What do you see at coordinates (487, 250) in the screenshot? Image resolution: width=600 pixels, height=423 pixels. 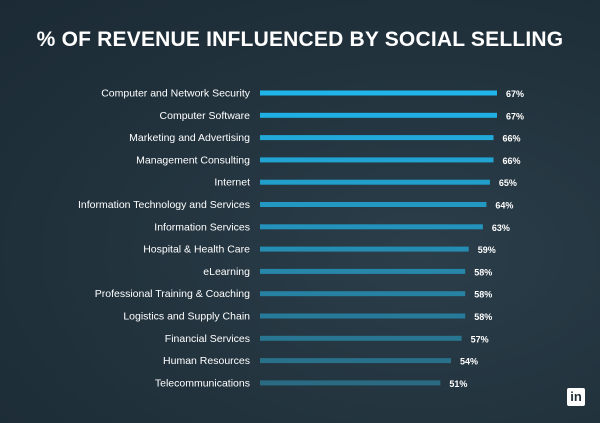 I see `value-label: 59%` at bounding box center [487, 250].